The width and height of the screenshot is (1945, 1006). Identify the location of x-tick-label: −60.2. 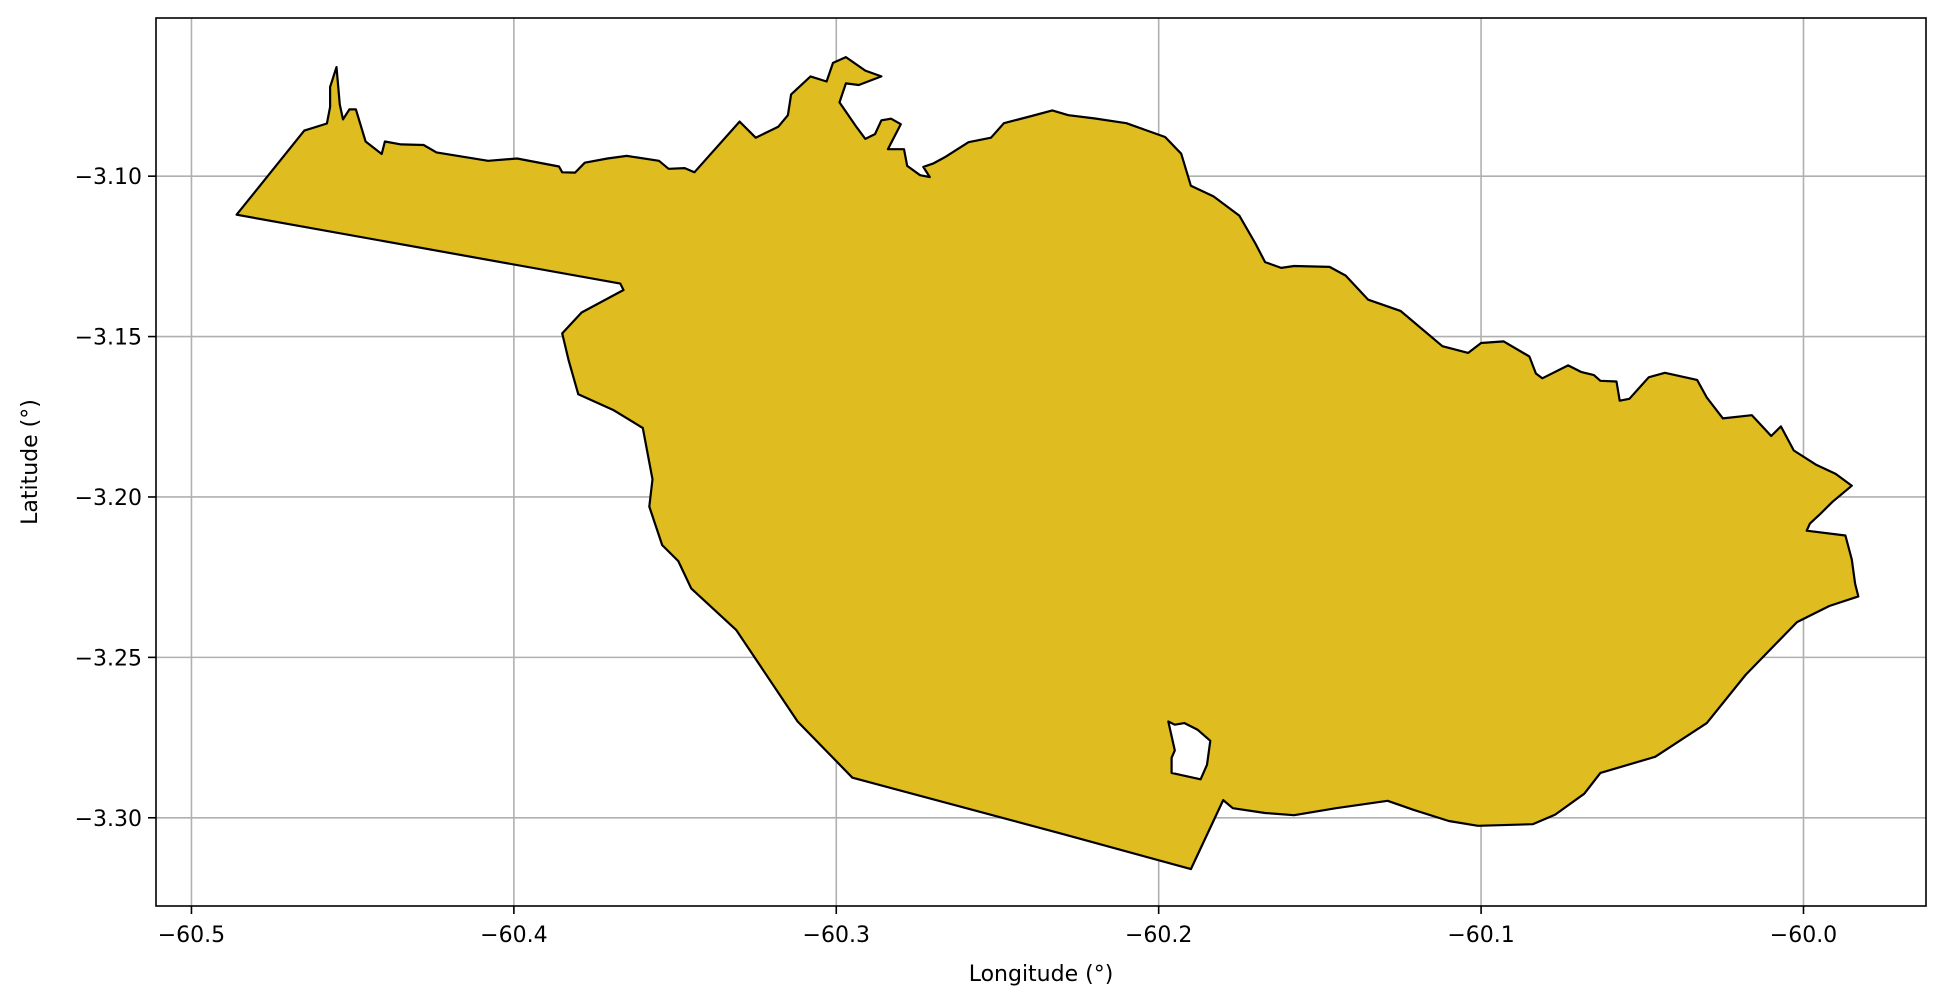
(1158, 935).